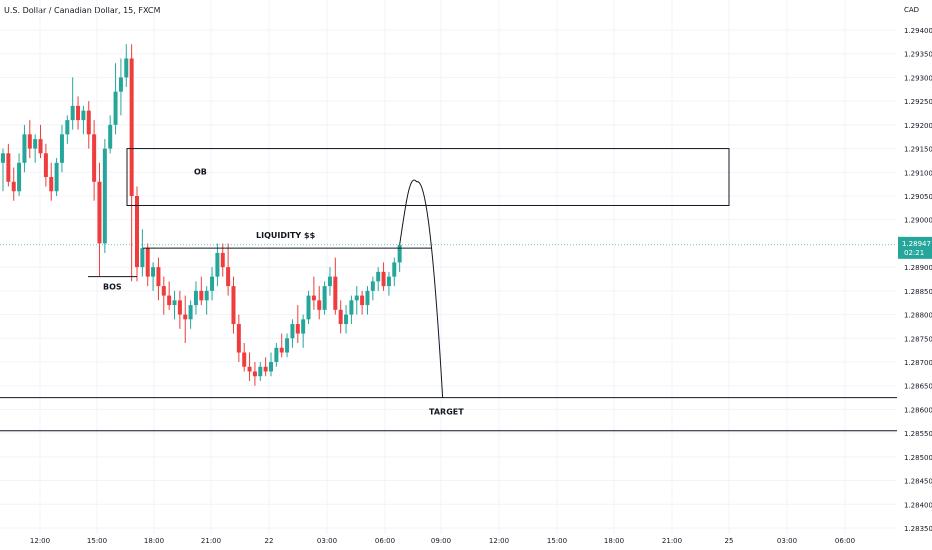  I want to click on price-tick-label: 1.28550, so click(918, 434).